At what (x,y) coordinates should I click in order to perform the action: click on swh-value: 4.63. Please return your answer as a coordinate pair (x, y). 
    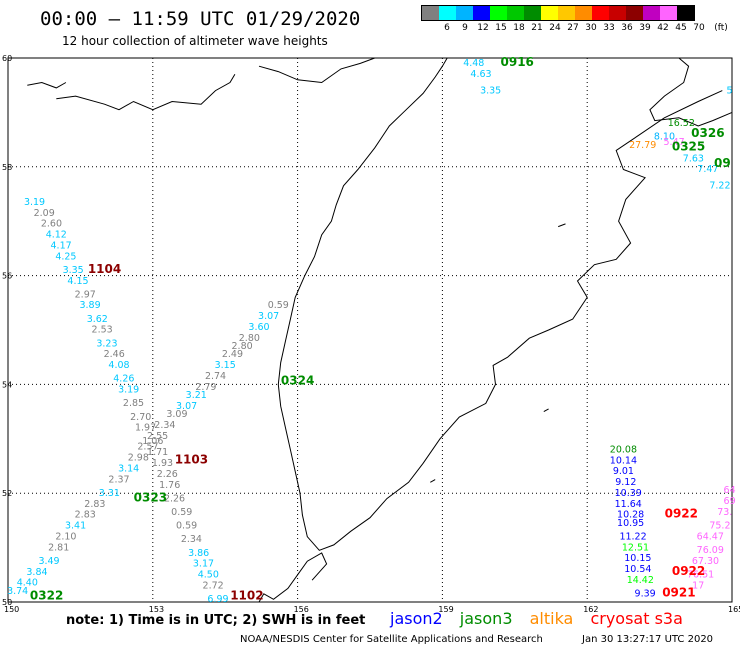
    Looking at the image, I should click on (480, 74).